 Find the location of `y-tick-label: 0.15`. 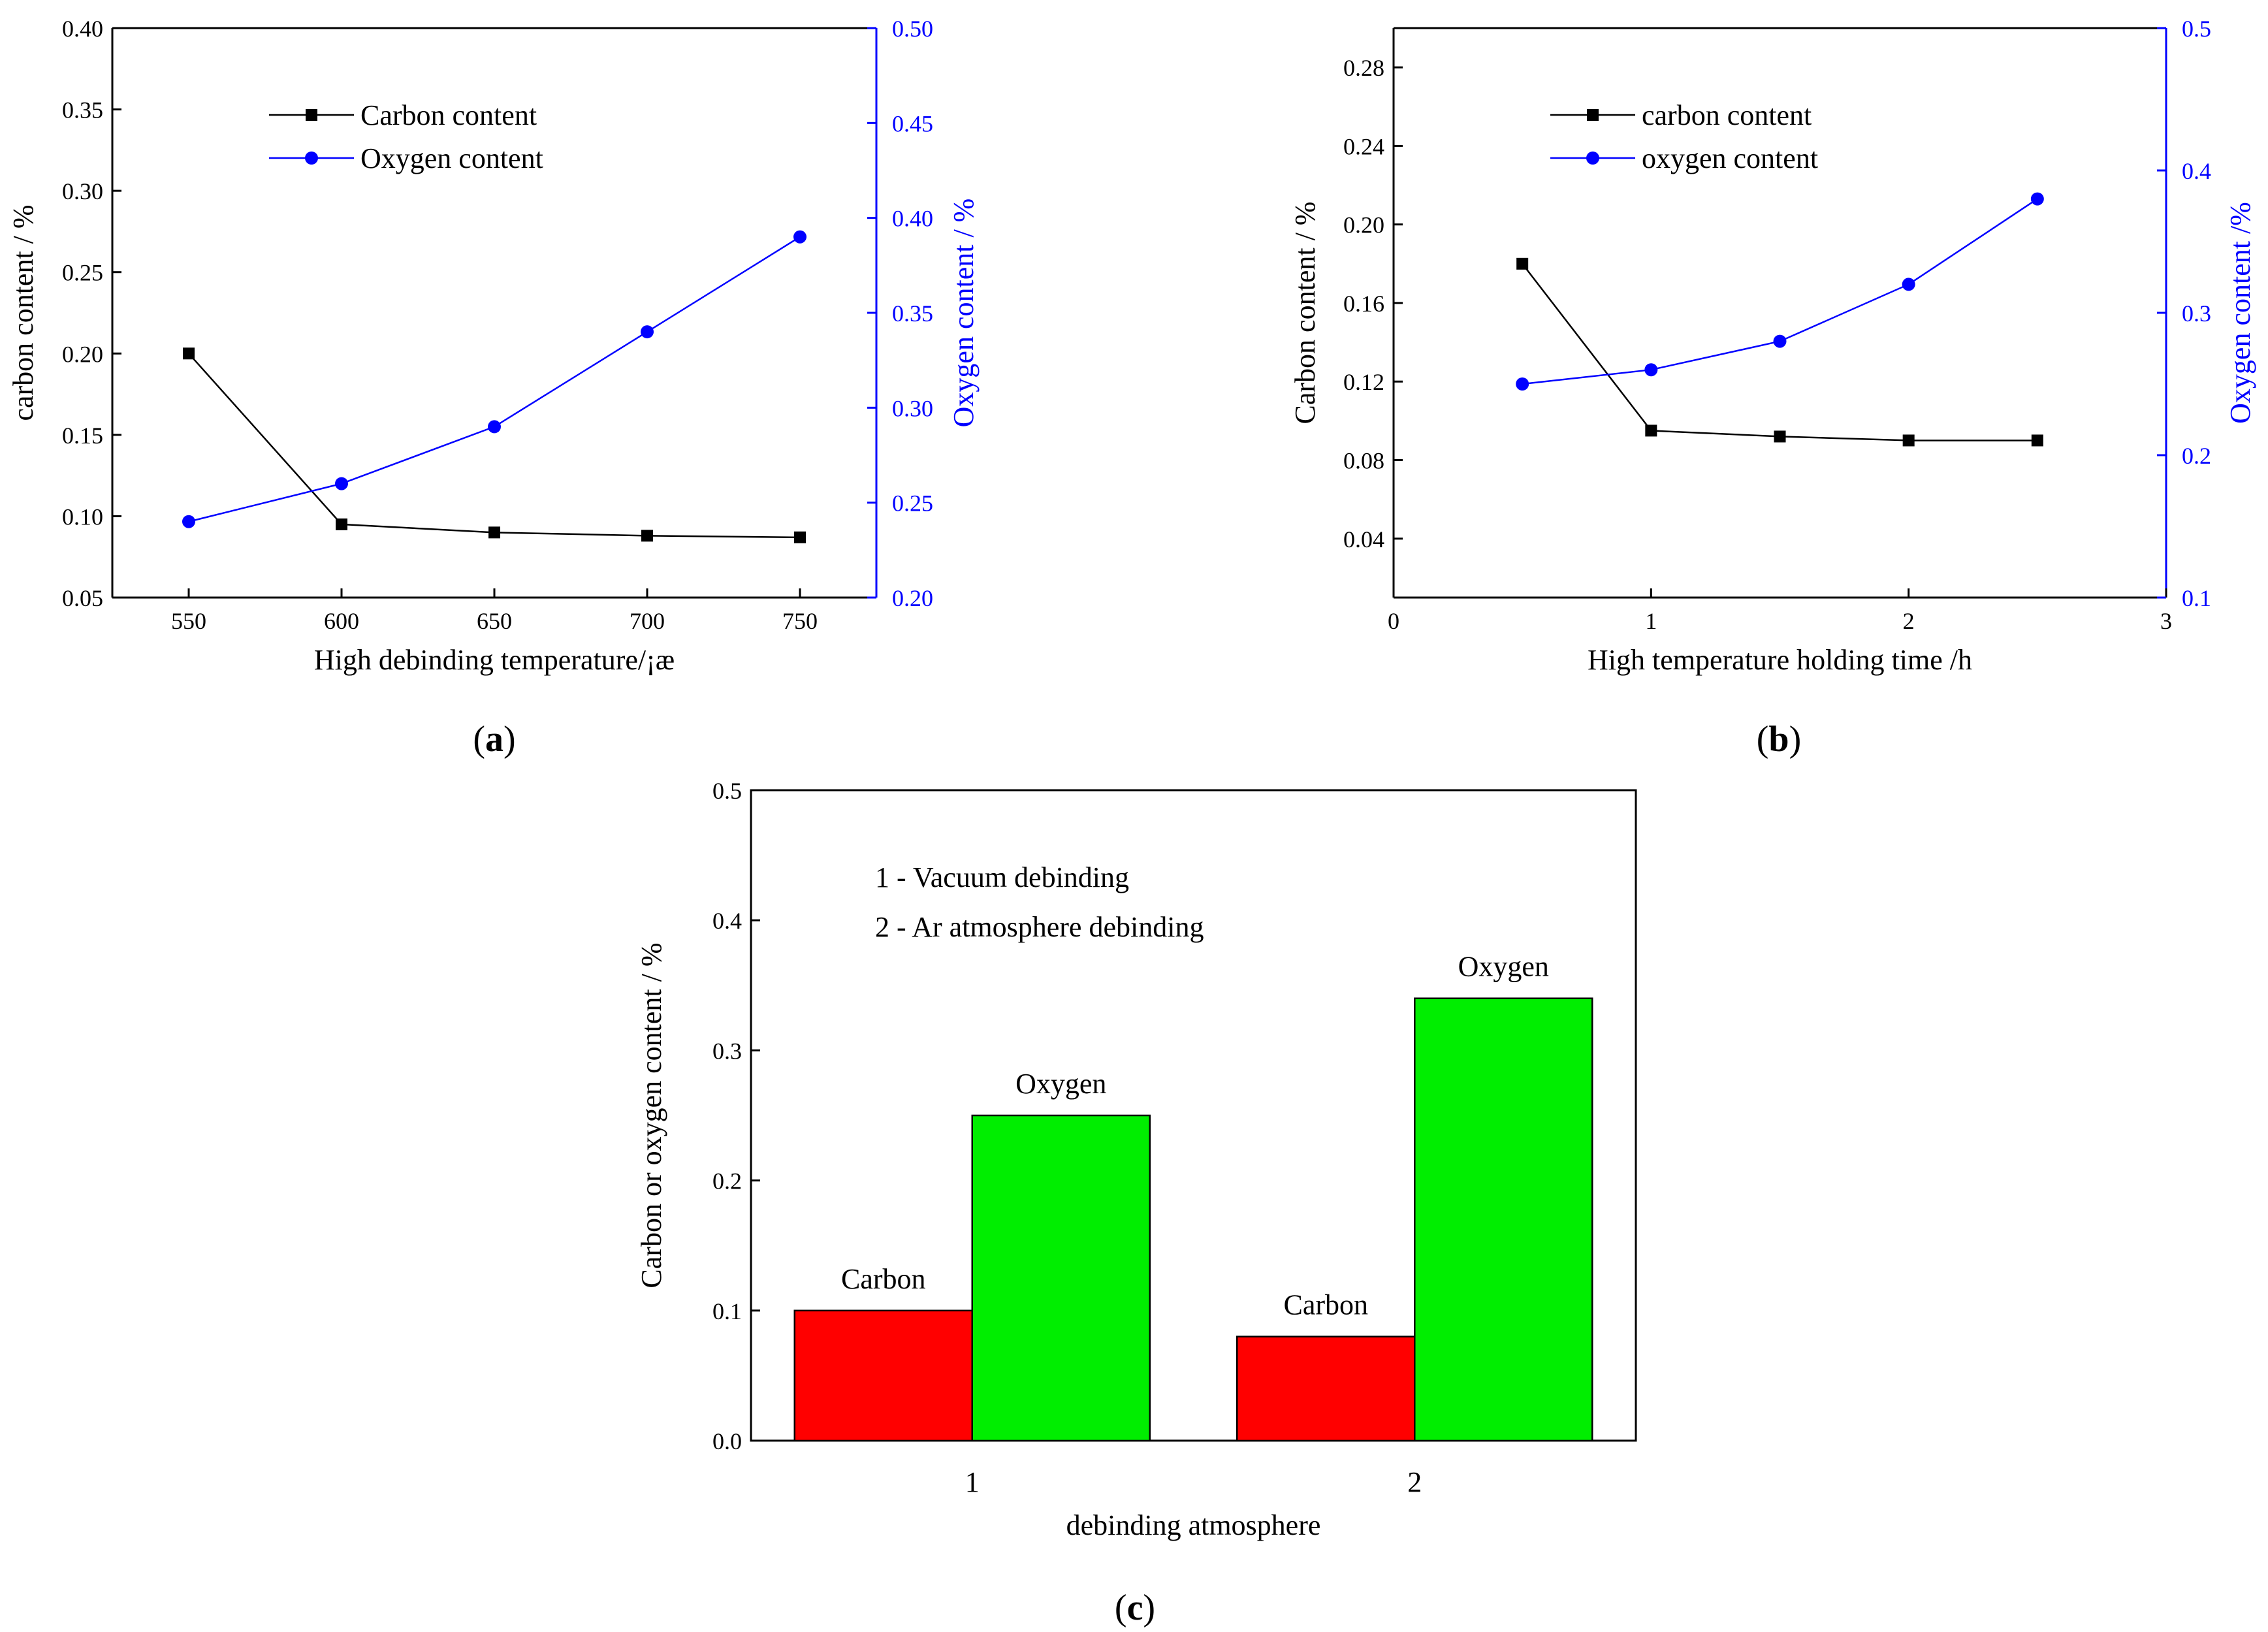

y-tick-label: 0.15 is located at coordinates (82, 436).